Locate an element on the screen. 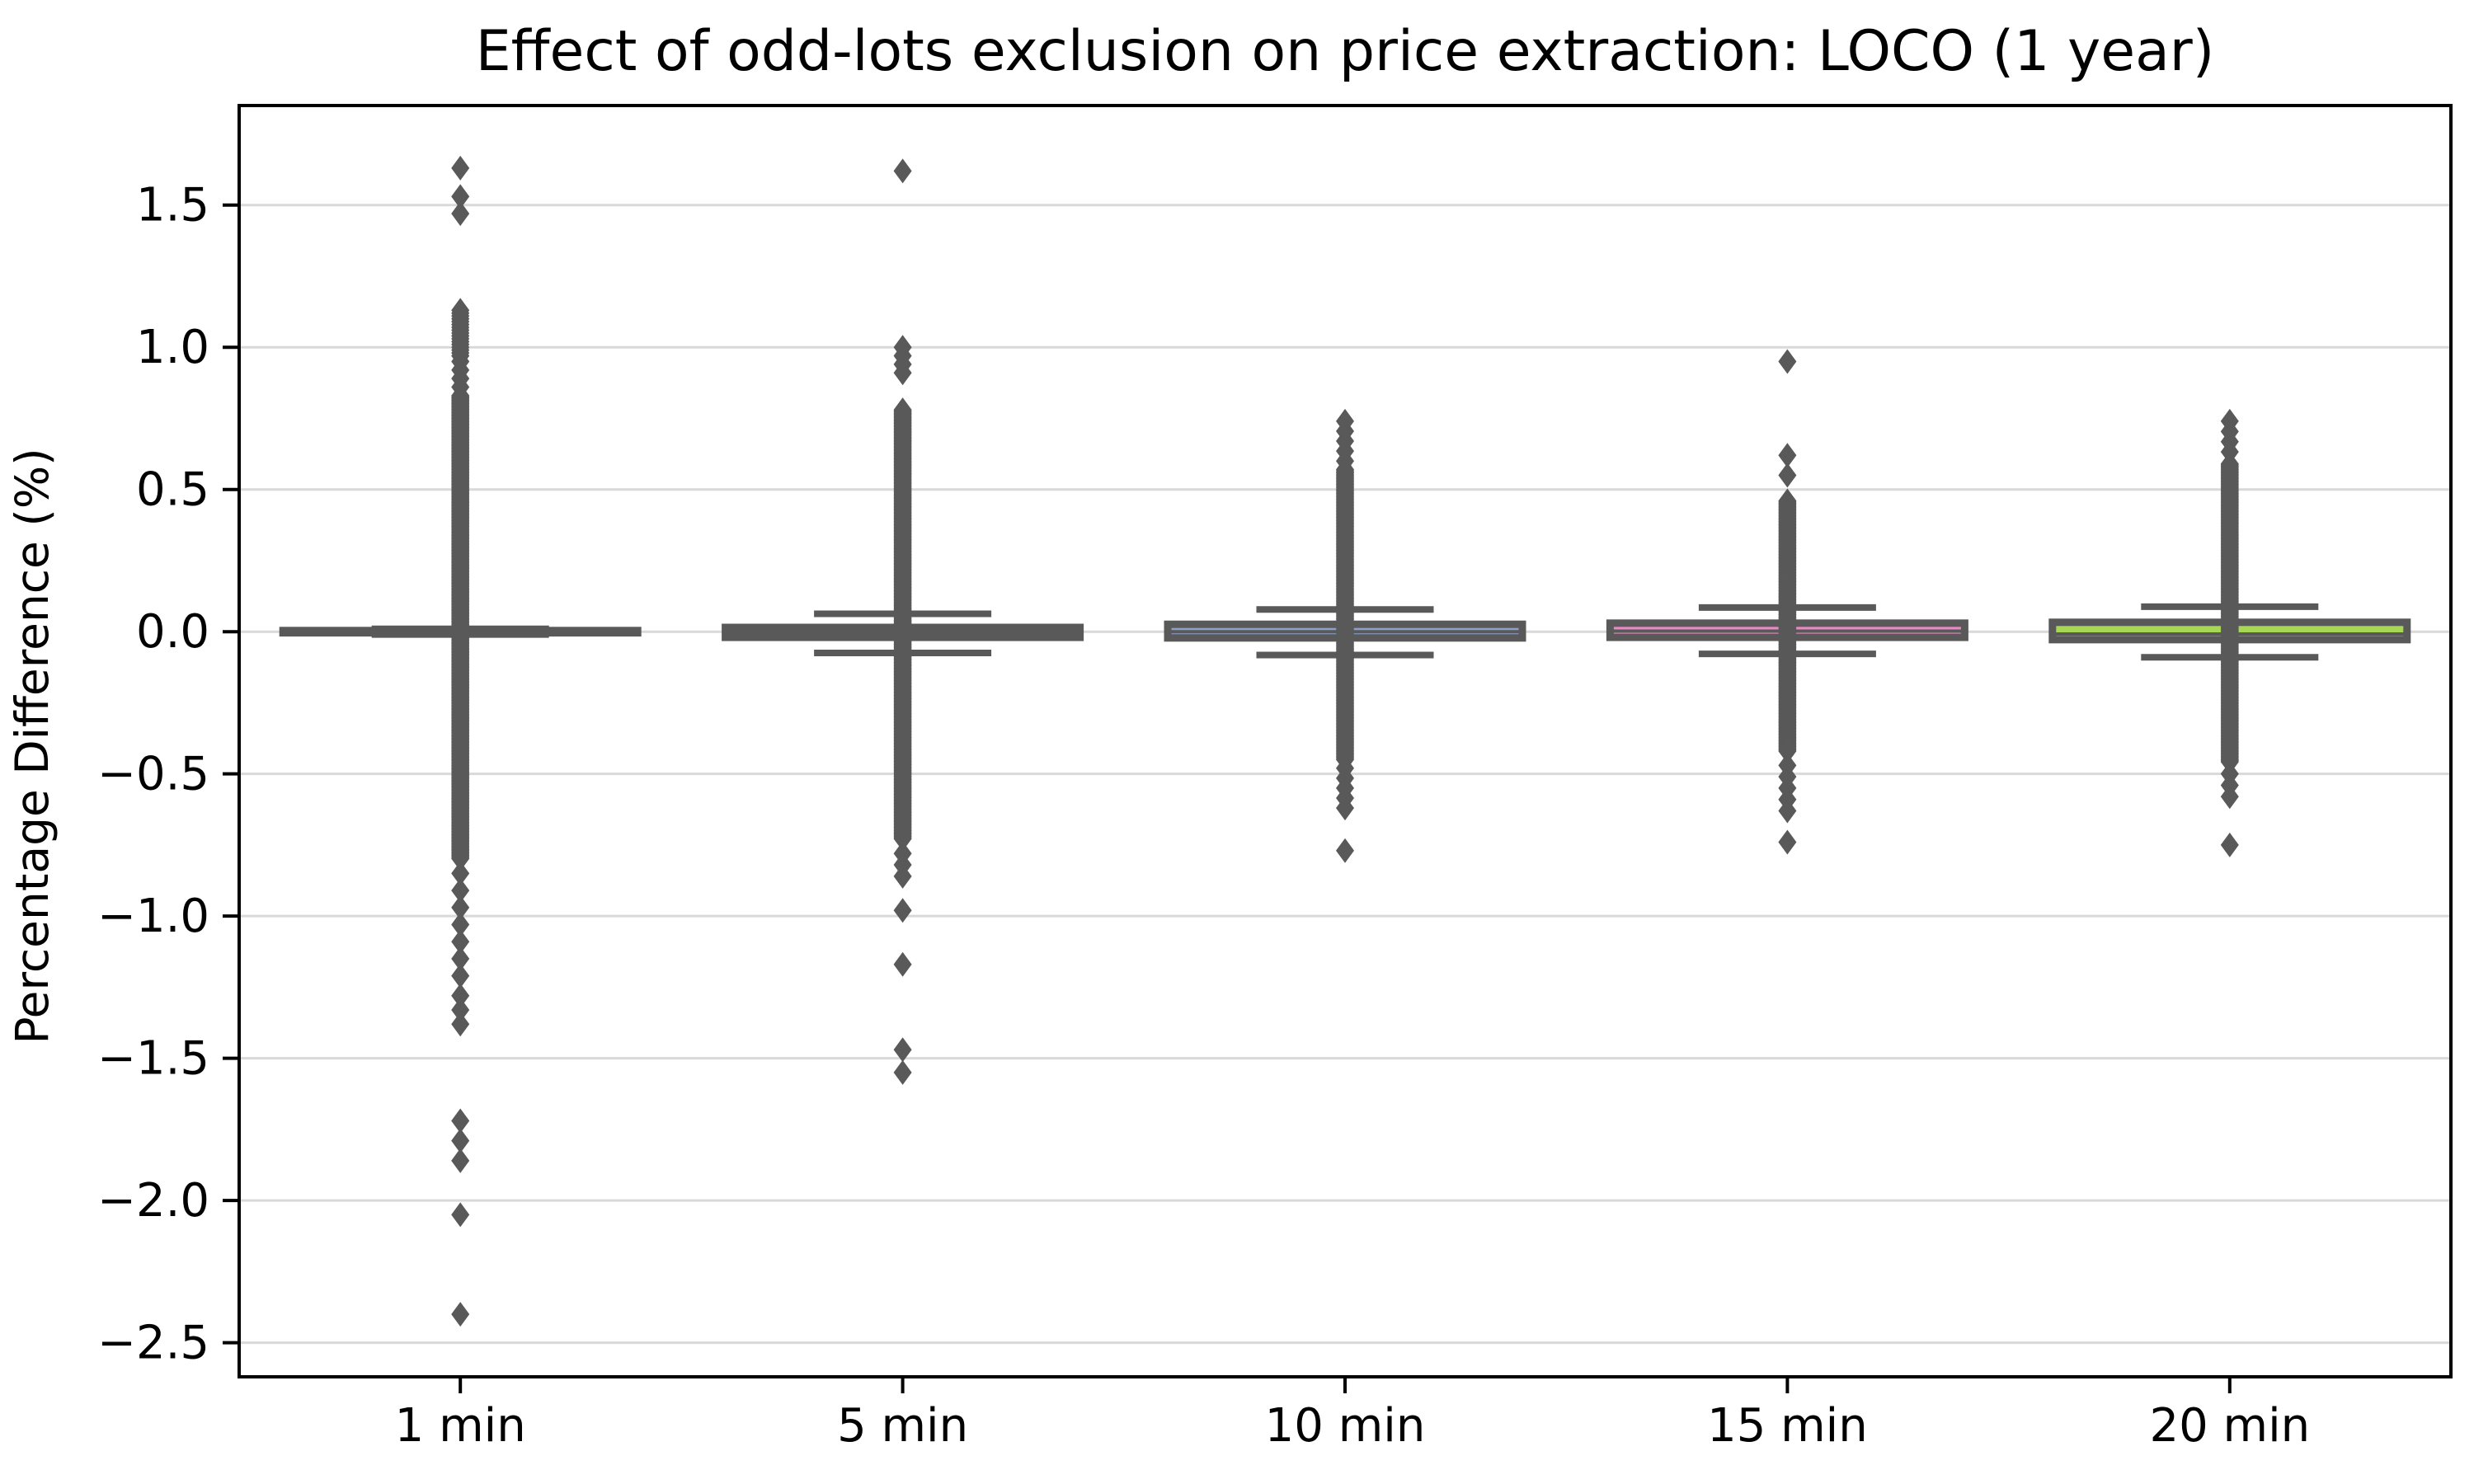  box-group-5-min is located at coordinates (903, 621).